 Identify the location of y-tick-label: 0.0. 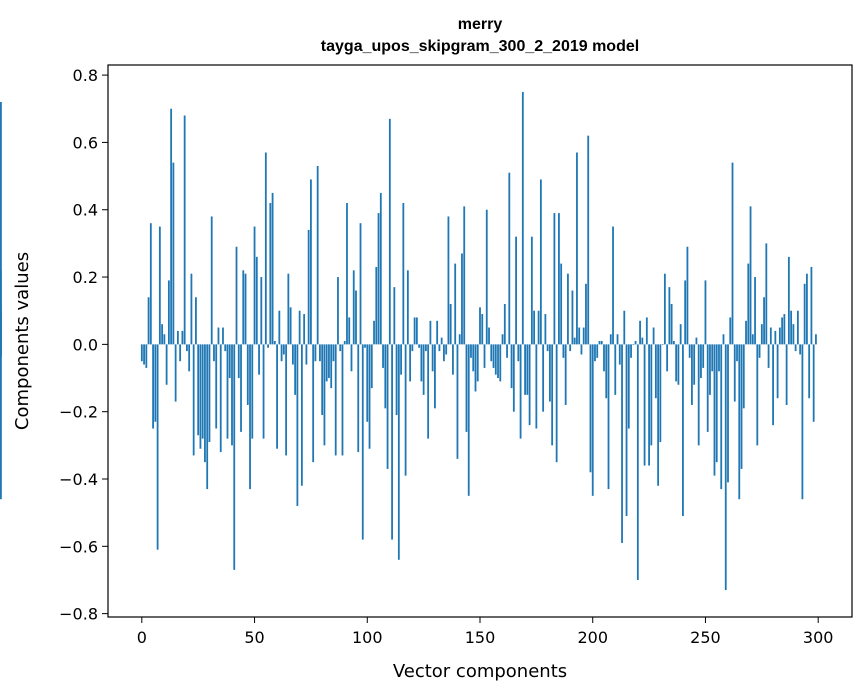
(85, 344).